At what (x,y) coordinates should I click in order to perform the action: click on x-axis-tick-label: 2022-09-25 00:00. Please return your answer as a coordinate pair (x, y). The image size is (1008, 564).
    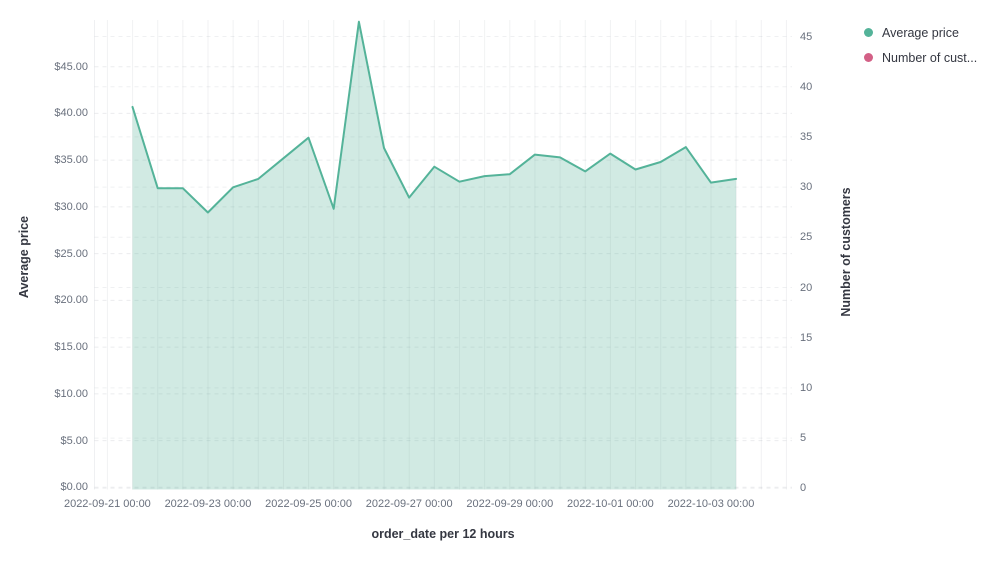
    Looking at the image, I should click on (309, 504).